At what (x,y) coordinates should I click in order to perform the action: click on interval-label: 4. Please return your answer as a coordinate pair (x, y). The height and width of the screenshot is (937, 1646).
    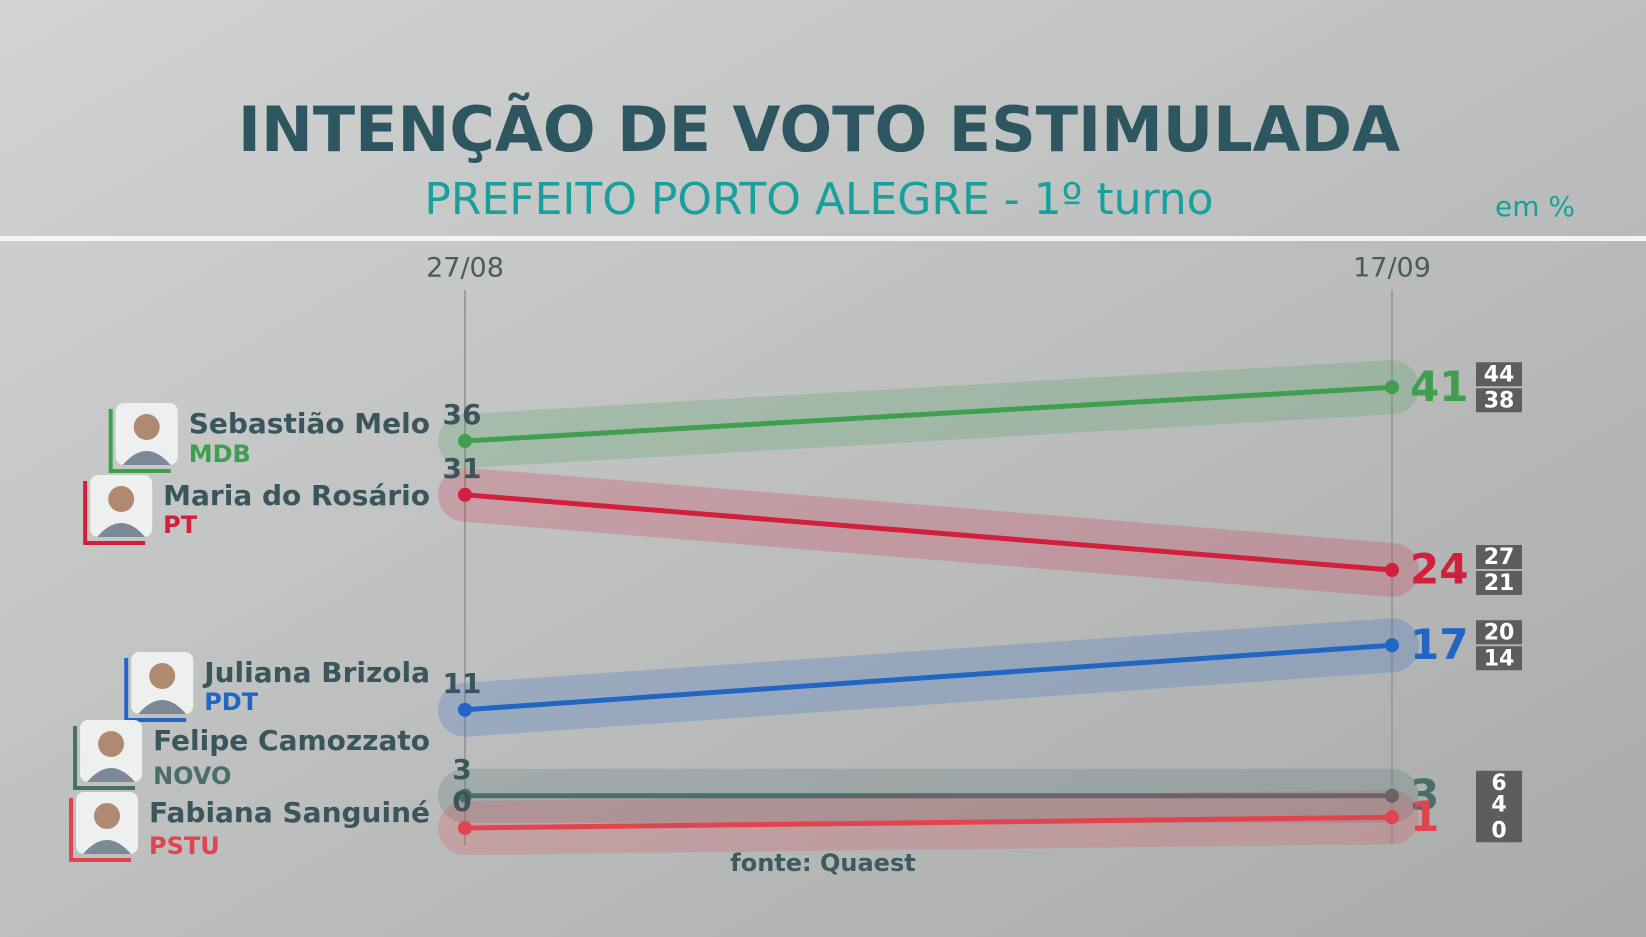
    Looking at the image, I should click on (1498, 804).